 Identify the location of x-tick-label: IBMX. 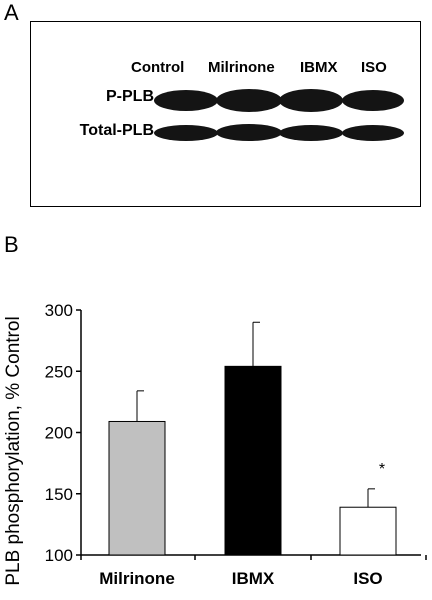
(253, 578).